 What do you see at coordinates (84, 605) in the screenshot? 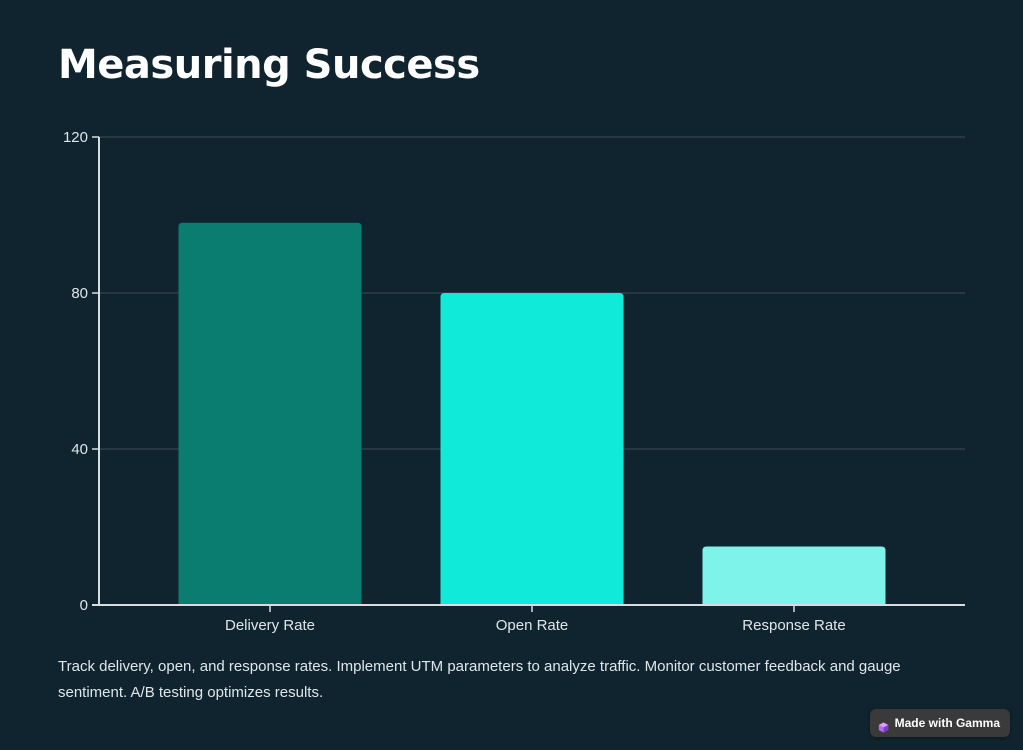
I see `y-tick-label: 0` at bounding box center [84, 605].